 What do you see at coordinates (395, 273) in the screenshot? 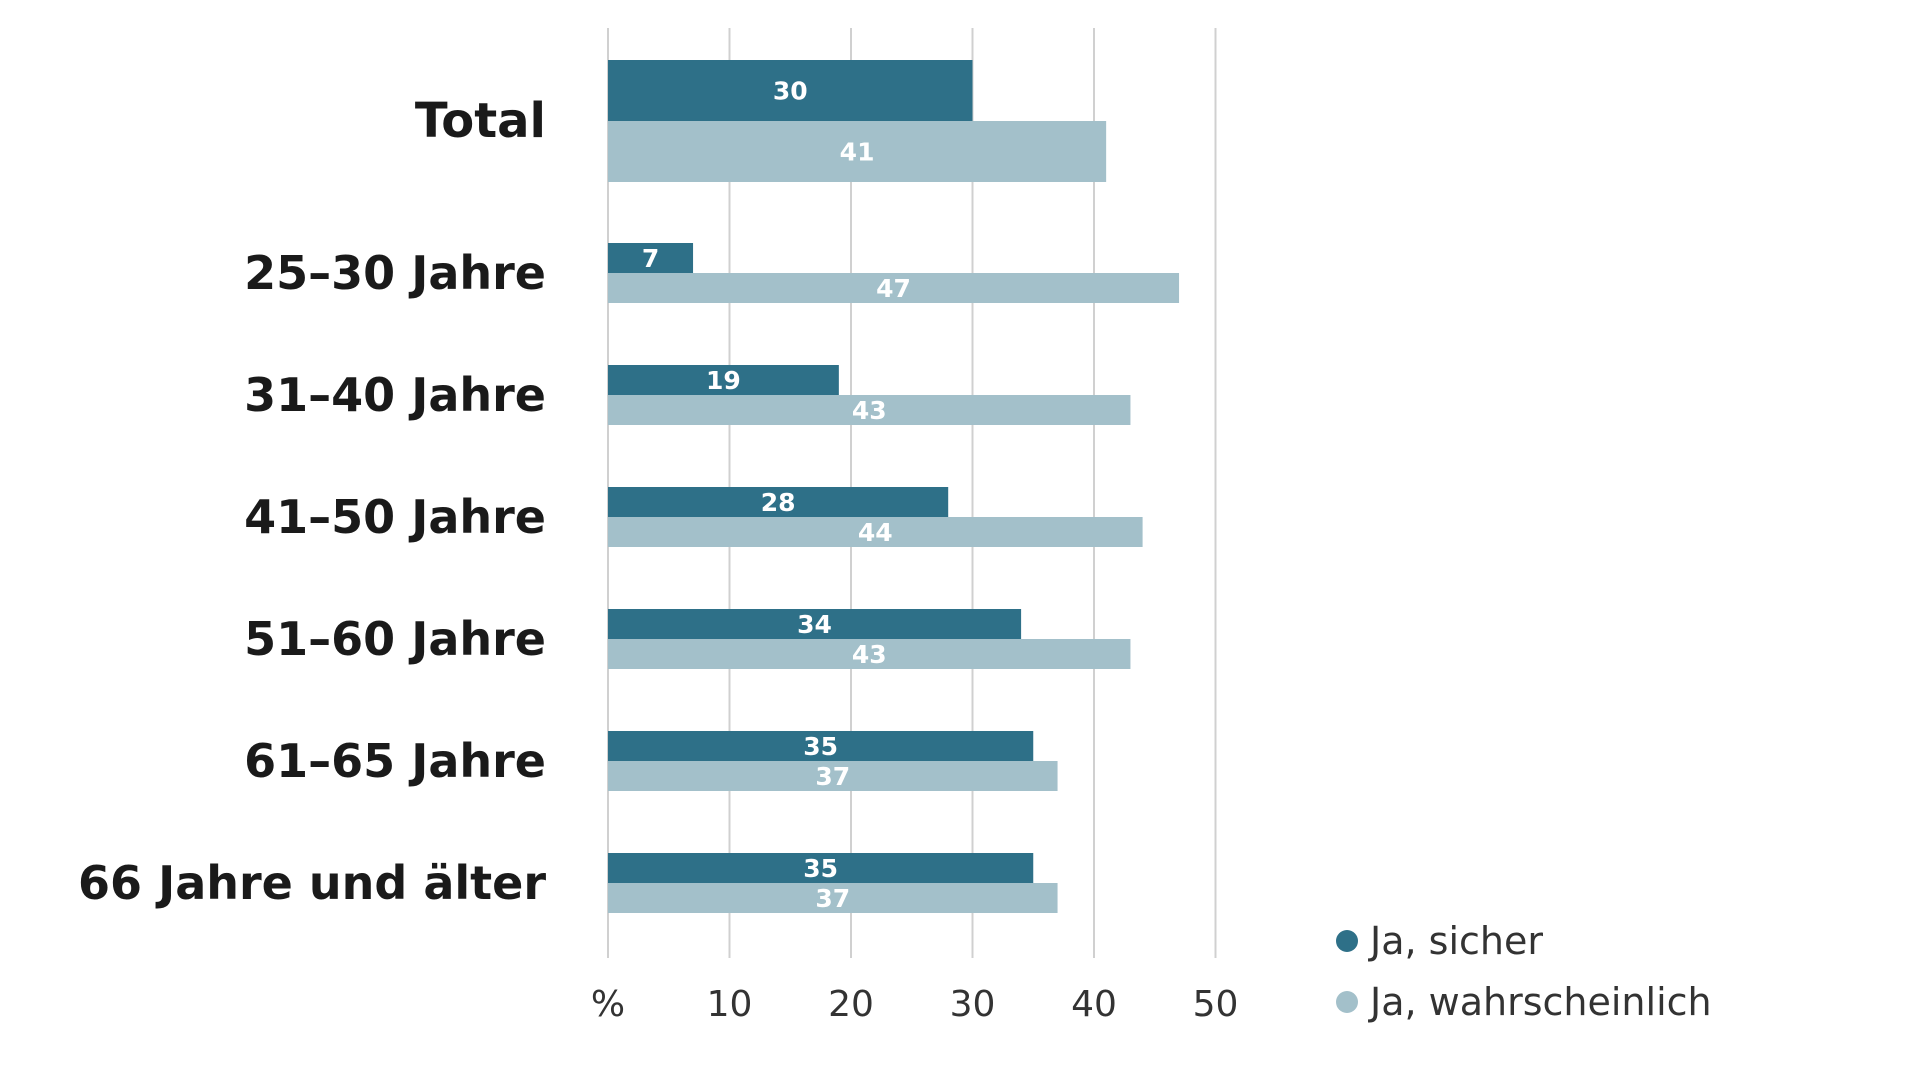
I see `category-label-1: 25–30 Jahre` at bounding box center [395, 273].